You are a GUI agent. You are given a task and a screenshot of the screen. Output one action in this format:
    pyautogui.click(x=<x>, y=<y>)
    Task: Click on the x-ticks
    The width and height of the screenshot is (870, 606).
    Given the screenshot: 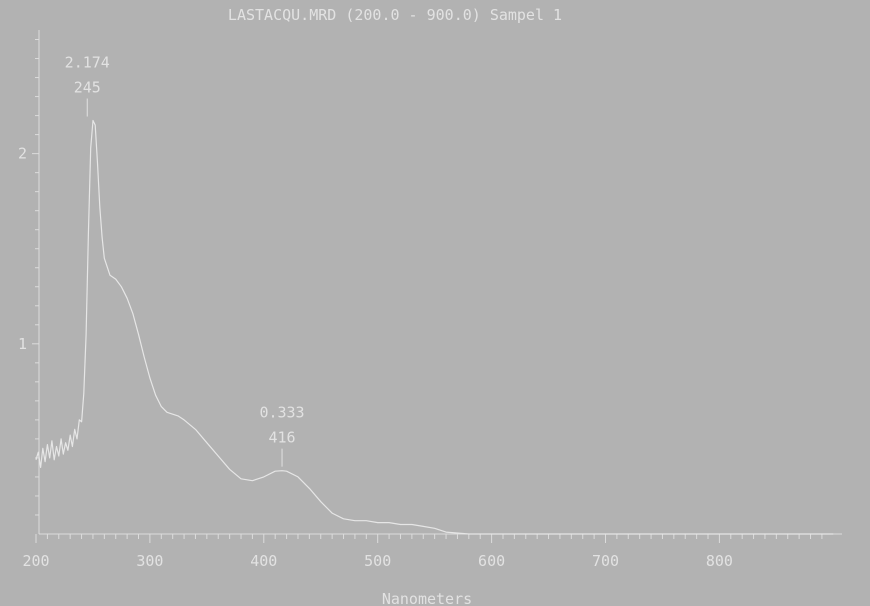 What is the action you would take?
    pyautogui.click(x=429, y=538)
    